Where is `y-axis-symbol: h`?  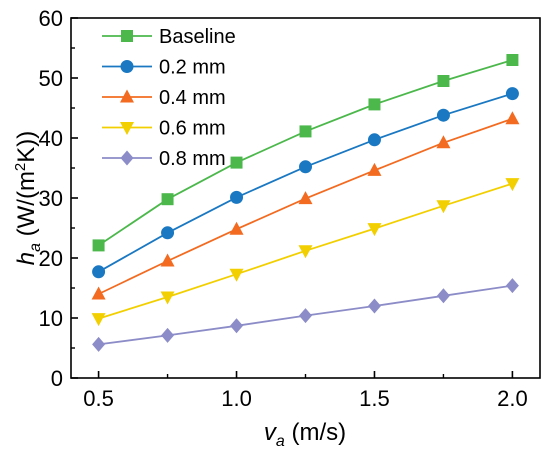 y-axis-symbol: h is located at coordinates (26, 258).